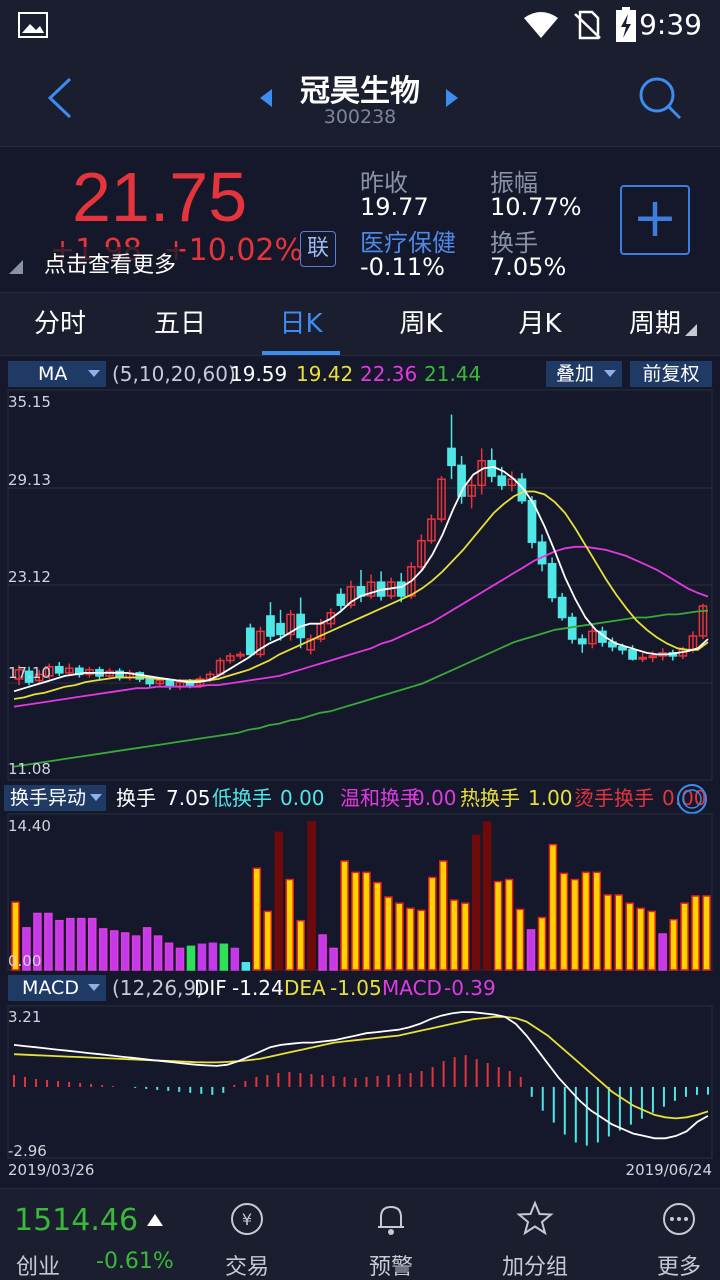 This screenshot has height=1280, width=720. I want to click on tab-five-day: 五日, so click(179, 324).